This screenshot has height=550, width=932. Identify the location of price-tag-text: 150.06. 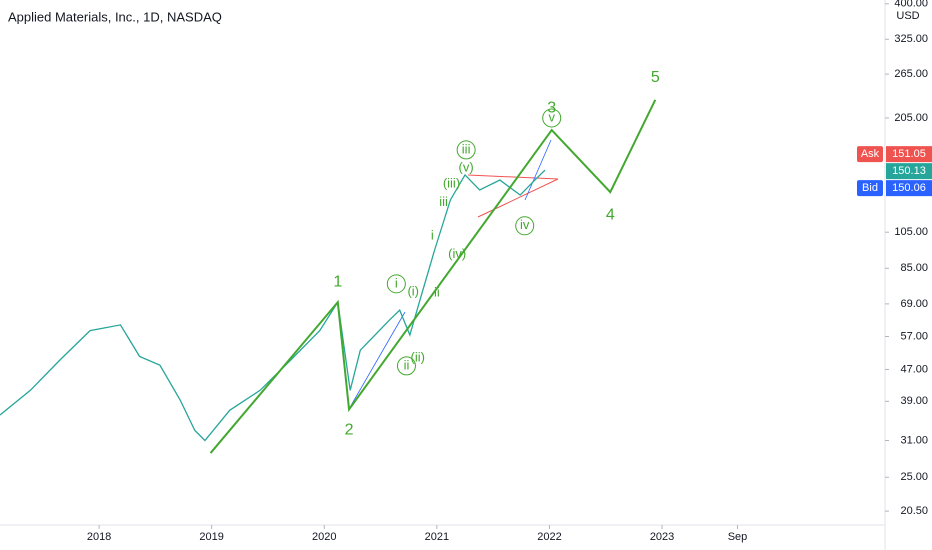
(909, 188).